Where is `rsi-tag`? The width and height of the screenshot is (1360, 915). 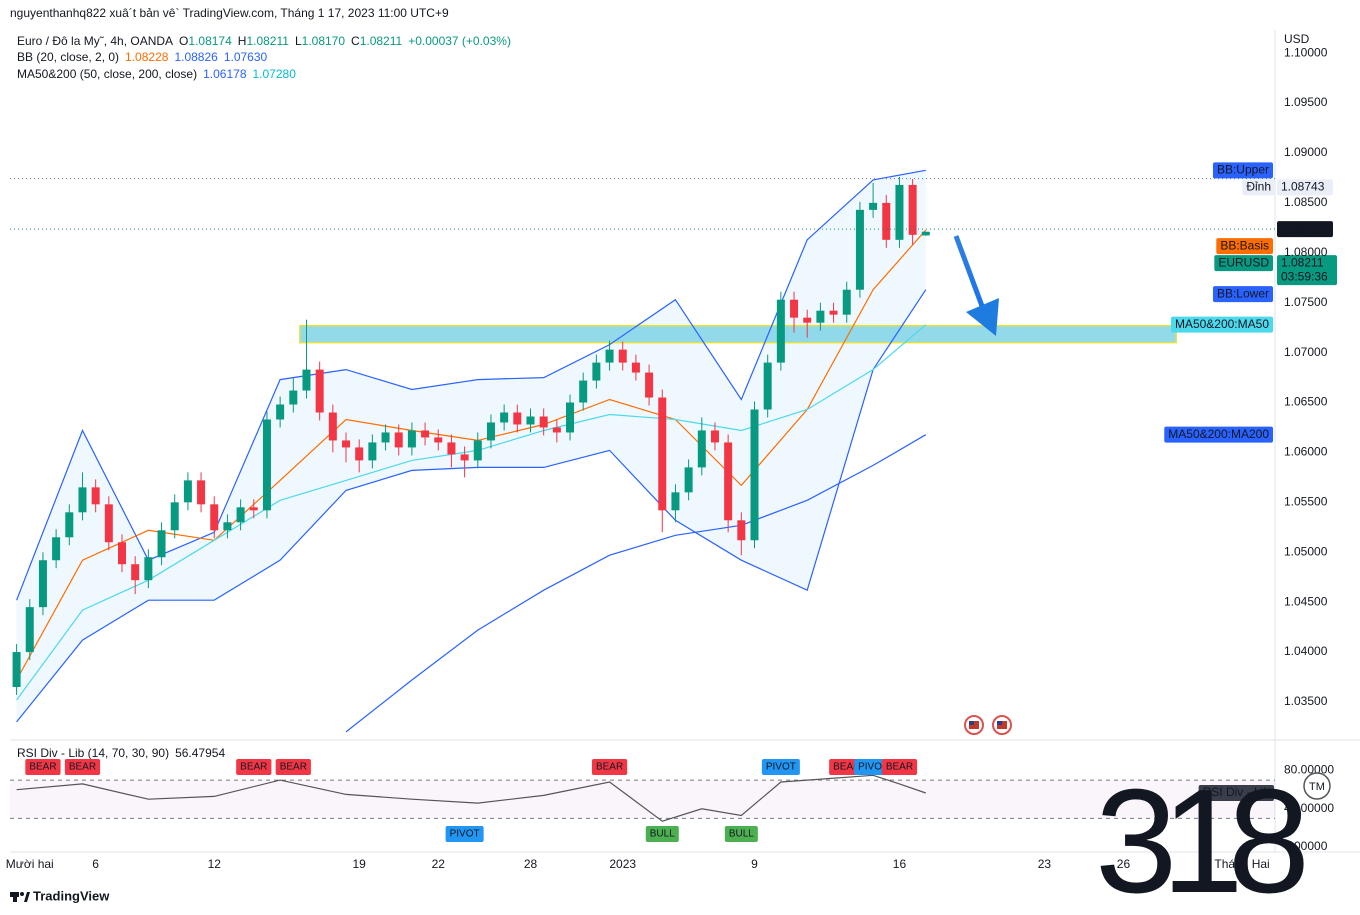
rsi-tag is located at coordinates (1236, 793).